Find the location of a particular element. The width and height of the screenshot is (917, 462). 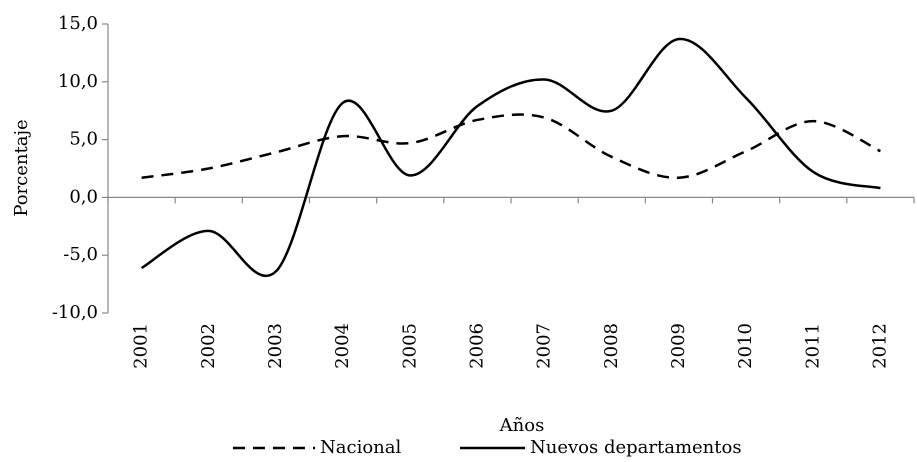

x-axis-title: Años is located at coordinates (522, 425).